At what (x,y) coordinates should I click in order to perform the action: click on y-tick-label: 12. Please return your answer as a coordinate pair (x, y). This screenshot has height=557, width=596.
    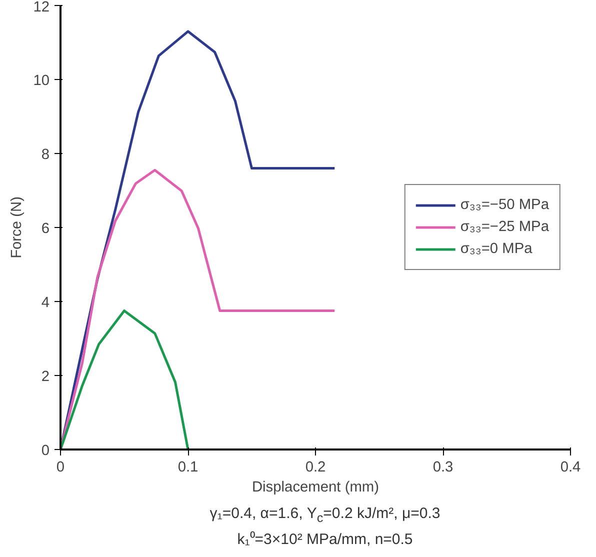
    Looking at the image, I should click on (41, 8).